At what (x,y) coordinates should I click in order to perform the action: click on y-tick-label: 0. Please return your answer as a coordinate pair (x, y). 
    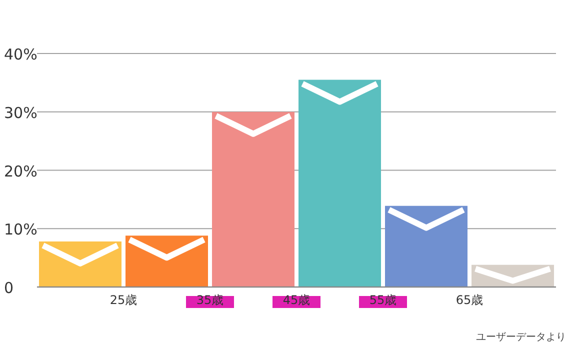
    Looking at the image, I should click on (9, 288).